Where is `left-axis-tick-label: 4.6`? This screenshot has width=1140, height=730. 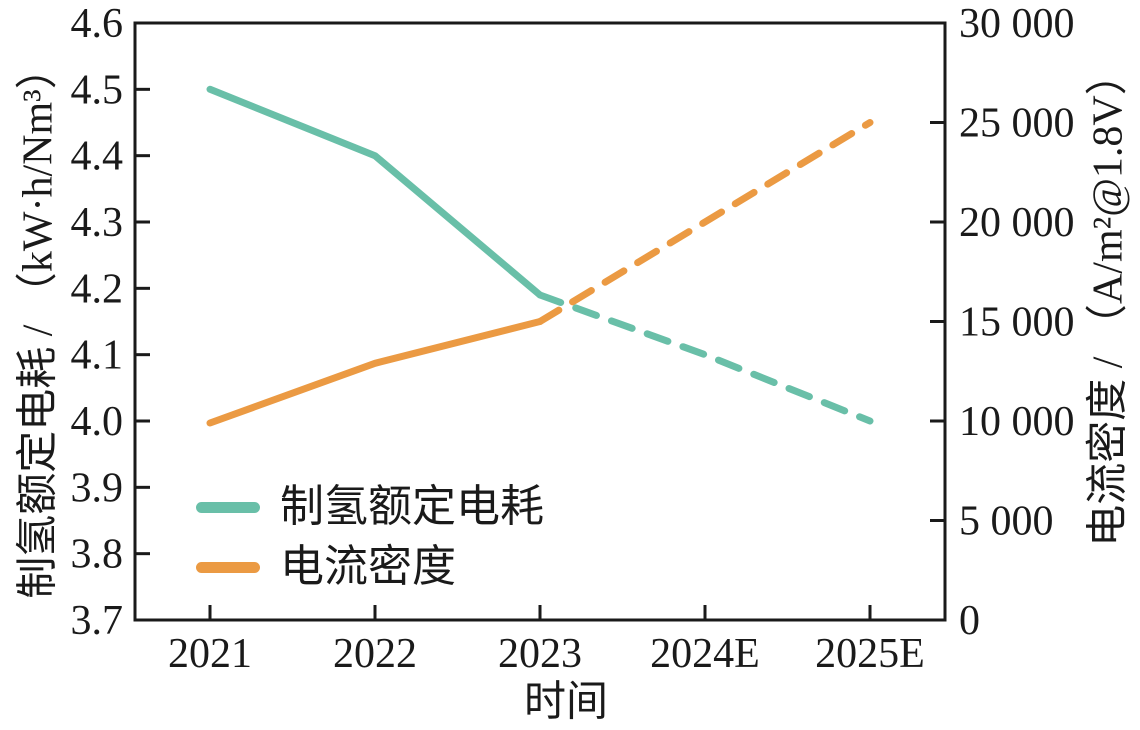 left-axis-tick-label: 4.6 is located at coordinates (97, 24).